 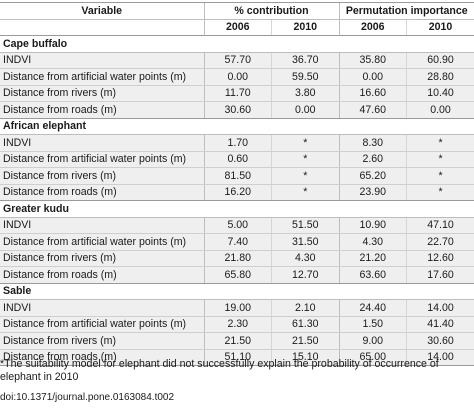 What do you see at coordinates (440, 225) in the screenshot?
I see `permutation-2010-cell: 47.10` at bounding box center [440, 225].